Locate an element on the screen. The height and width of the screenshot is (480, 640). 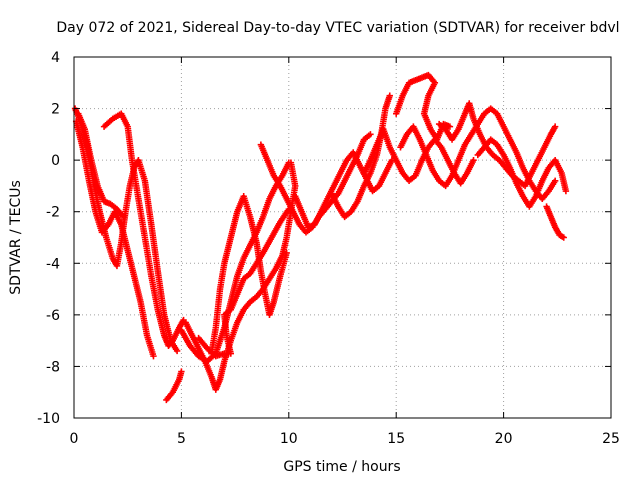
x-tick-label: 25 is located at coordinates (611, 439).